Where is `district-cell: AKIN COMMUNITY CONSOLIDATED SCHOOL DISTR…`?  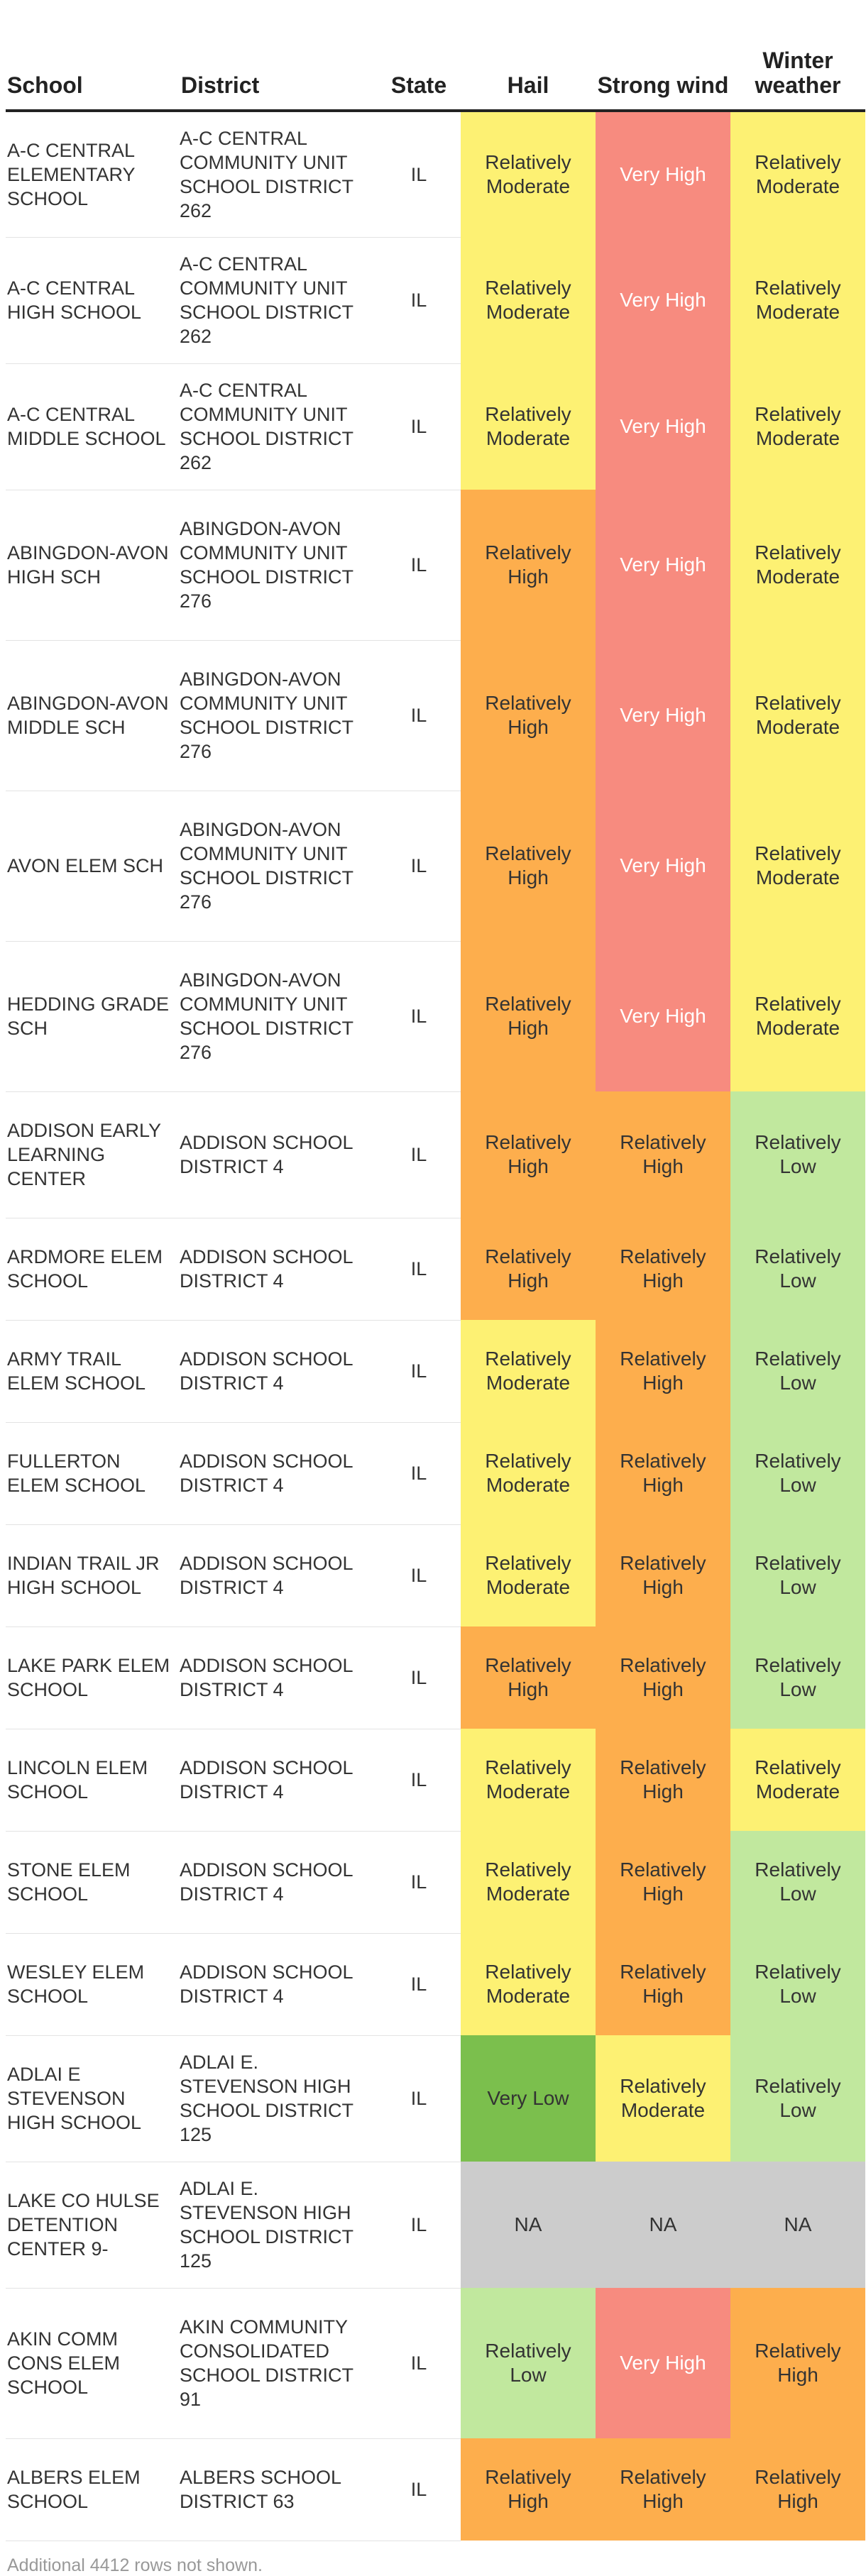
district-cell: AKIN COMMUNITY CONSOLIDATED SCHOOL DISTR… is located at coordinates (278, 2363).